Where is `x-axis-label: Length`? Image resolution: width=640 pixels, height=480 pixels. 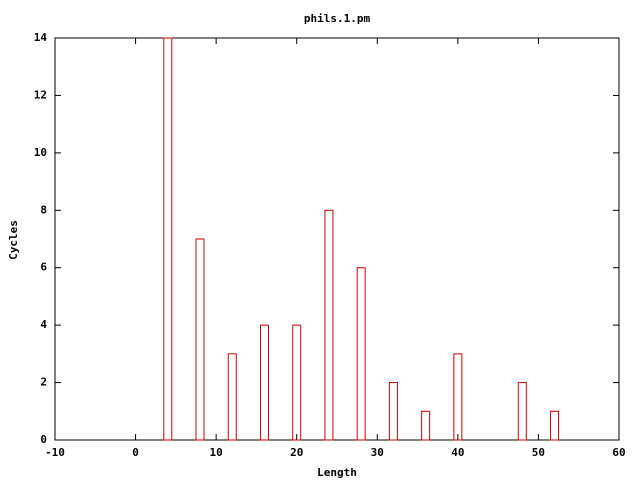
x-axis-label: Length is located at coordinates (337, 472).